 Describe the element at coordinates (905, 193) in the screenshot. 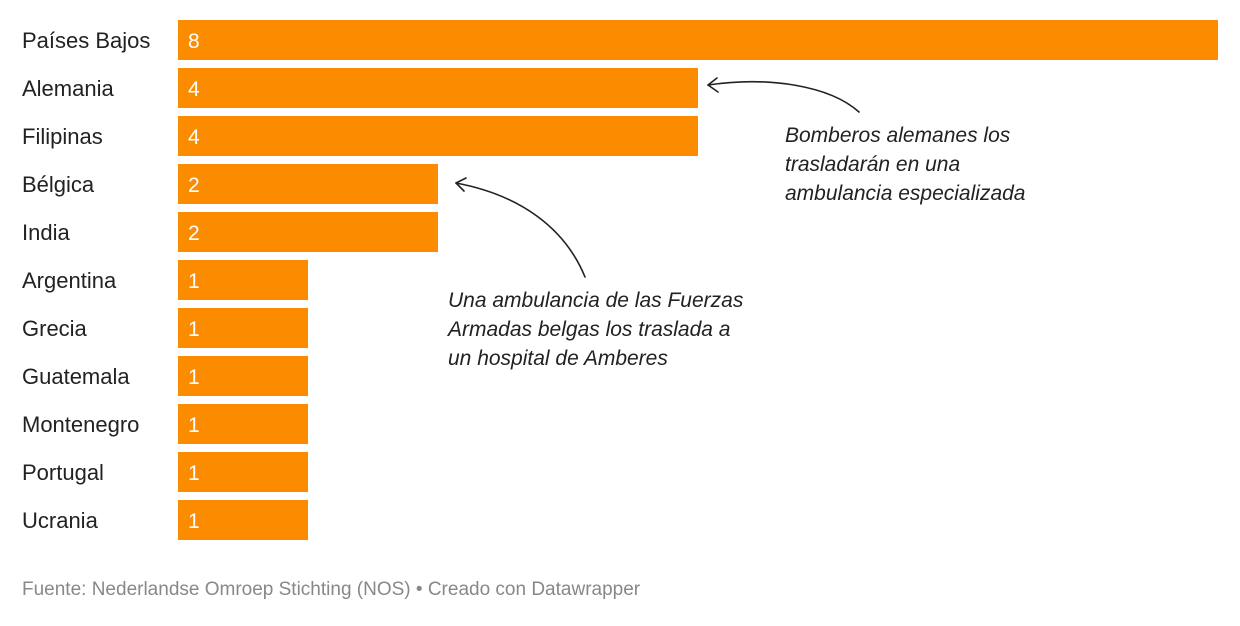

I see `annotation-line: ambulancia especializada` at that location.